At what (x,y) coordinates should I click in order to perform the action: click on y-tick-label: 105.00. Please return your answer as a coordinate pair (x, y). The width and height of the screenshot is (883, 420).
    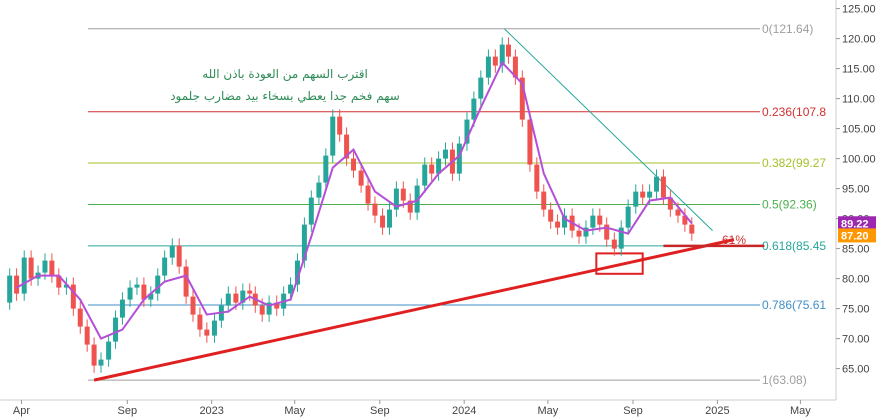
    Looking at the image, I should click on (859, 130).